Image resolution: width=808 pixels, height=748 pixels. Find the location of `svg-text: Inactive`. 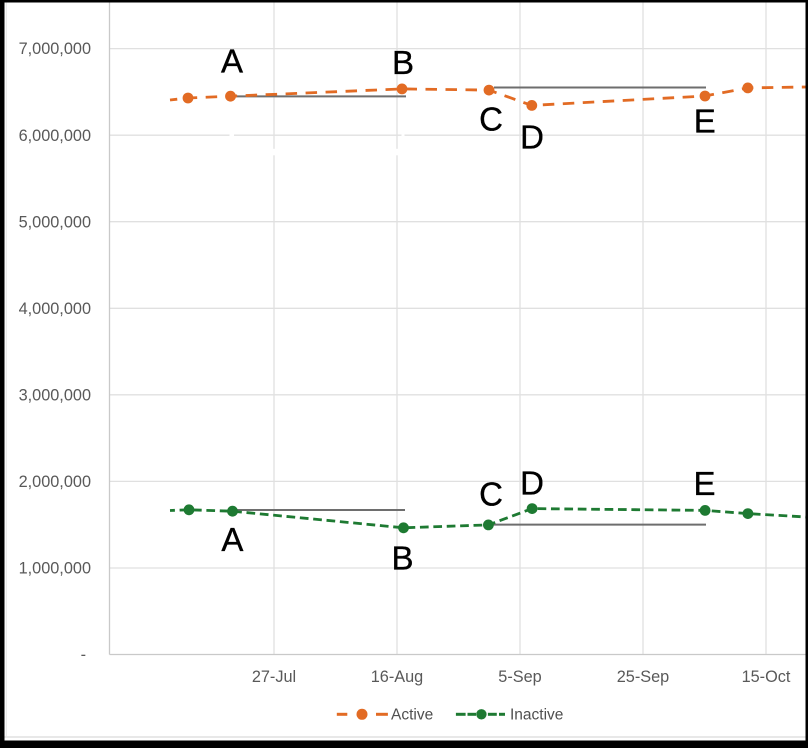

svg-text: Inactive is located at coordinates (536, 715).